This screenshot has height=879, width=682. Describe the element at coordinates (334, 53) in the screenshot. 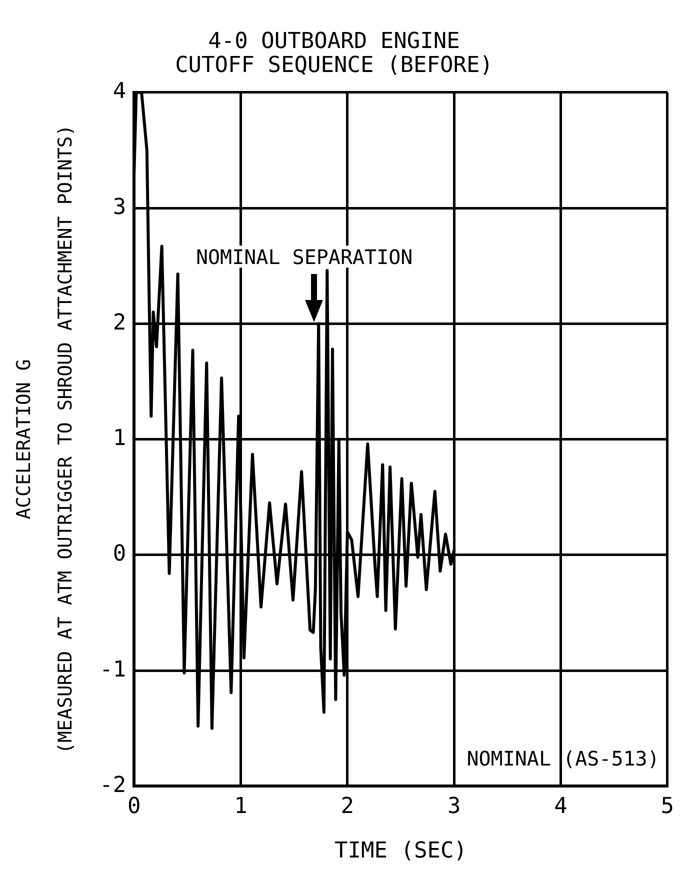

I see `chart-title: 4-0 OUTBOARD ENGINE CUTOFF SEQUENCE (BEFORE)` at that location.